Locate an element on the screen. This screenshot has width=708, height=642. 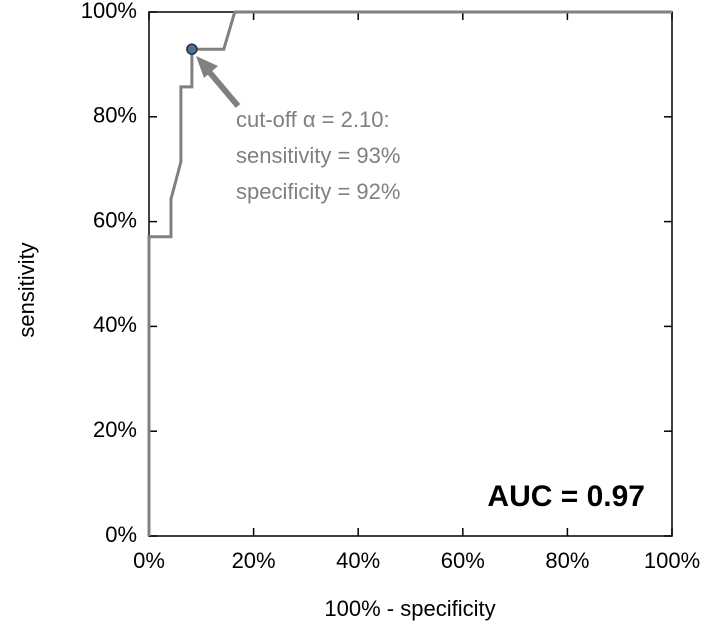
y-axis-title: sensitivity is located at coordinates (26, 289).